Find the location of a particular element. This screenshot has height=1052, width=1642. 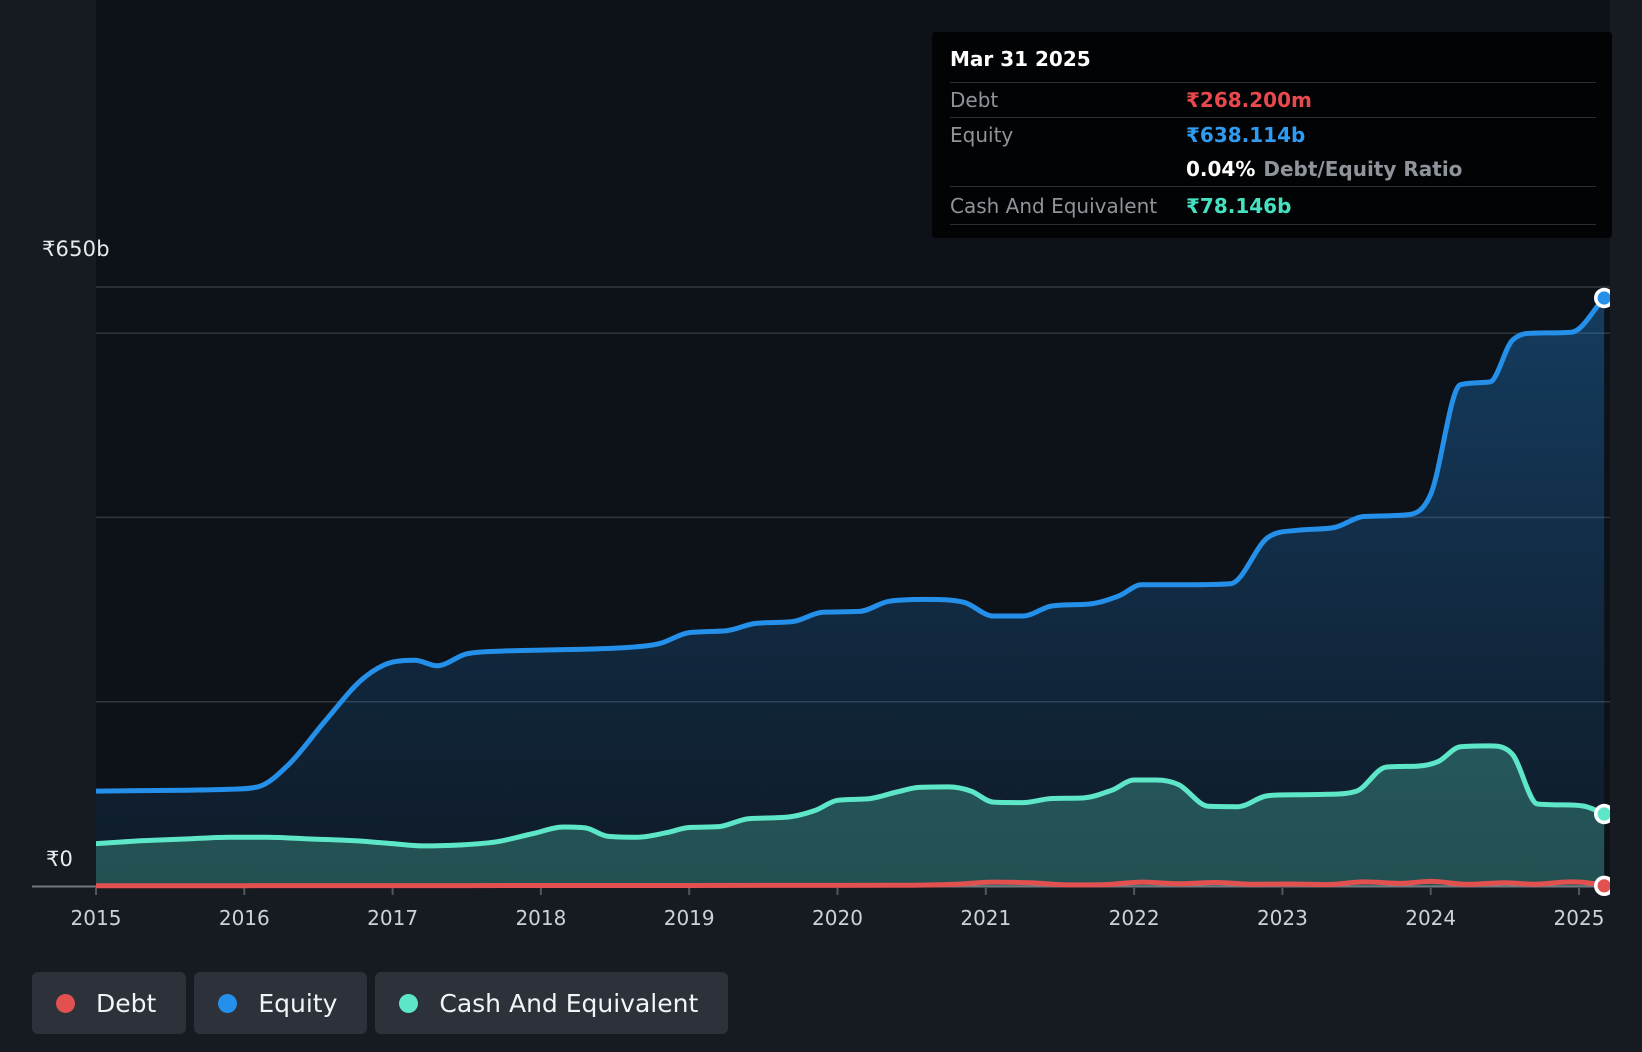

cash-area is located at coordinates (850, 815).